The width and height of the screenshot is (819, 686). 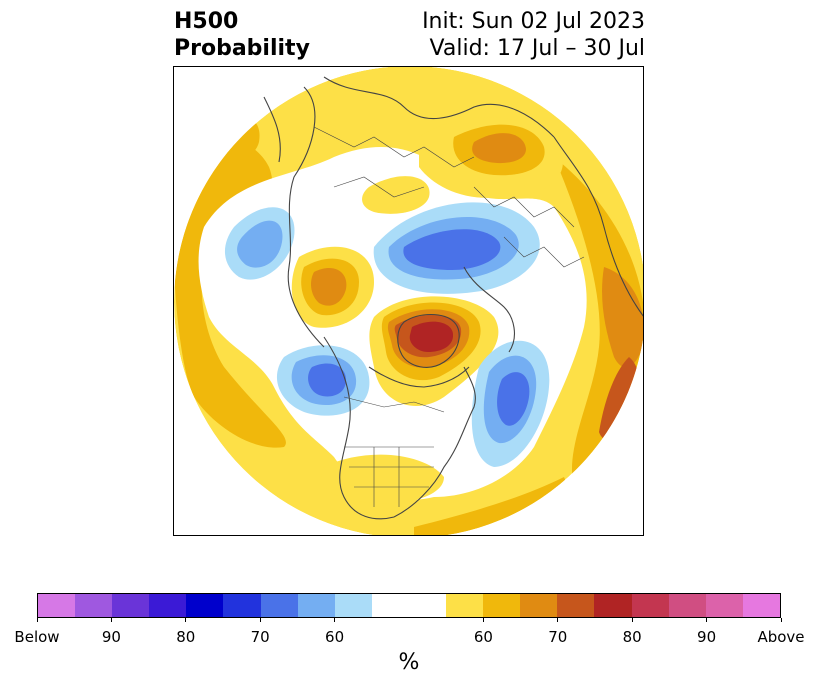 I want to click on below-tick-label: 60, so click(x=335, y=637).